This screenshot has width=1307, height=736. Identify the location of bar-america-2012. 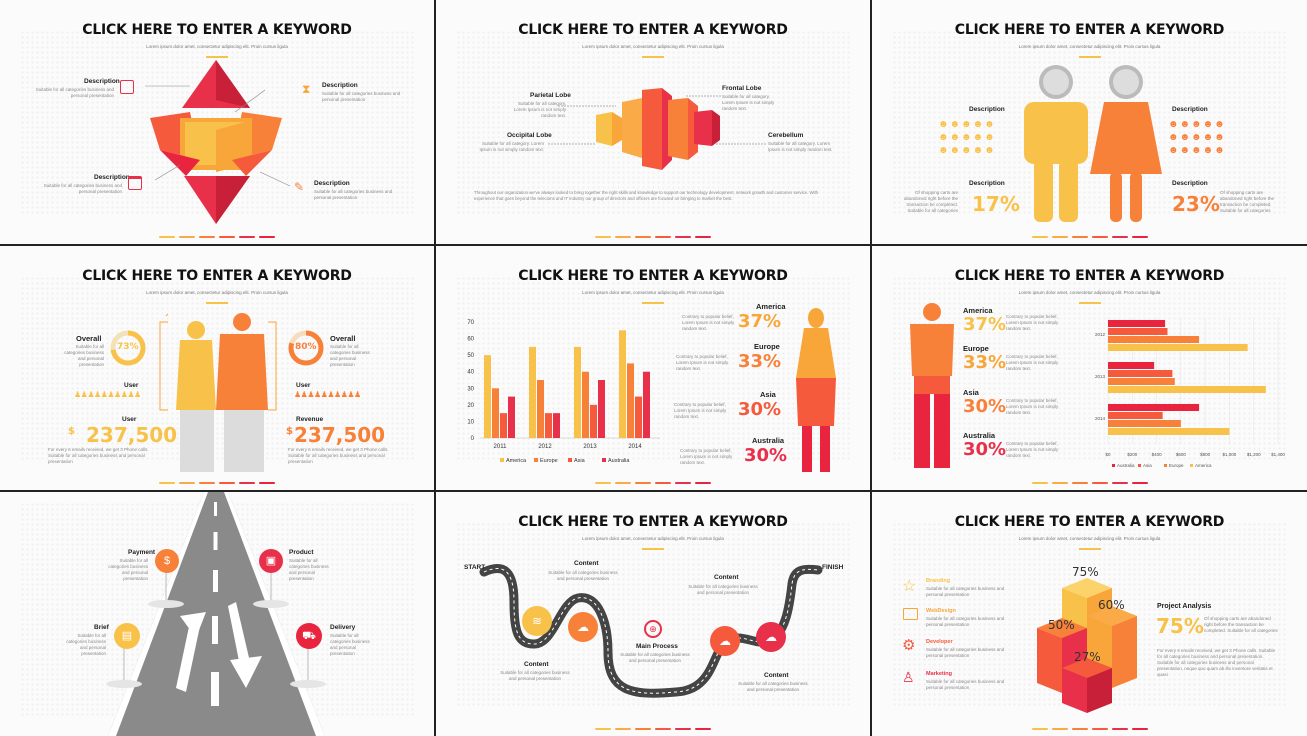
(1178, 347).